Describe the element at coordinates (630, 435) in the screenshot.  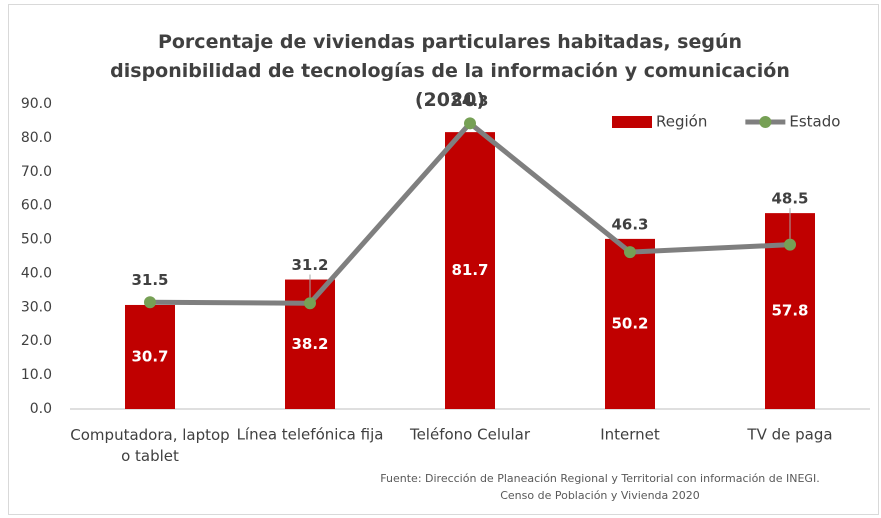
I see `x-tick-label: Internet` at that location.